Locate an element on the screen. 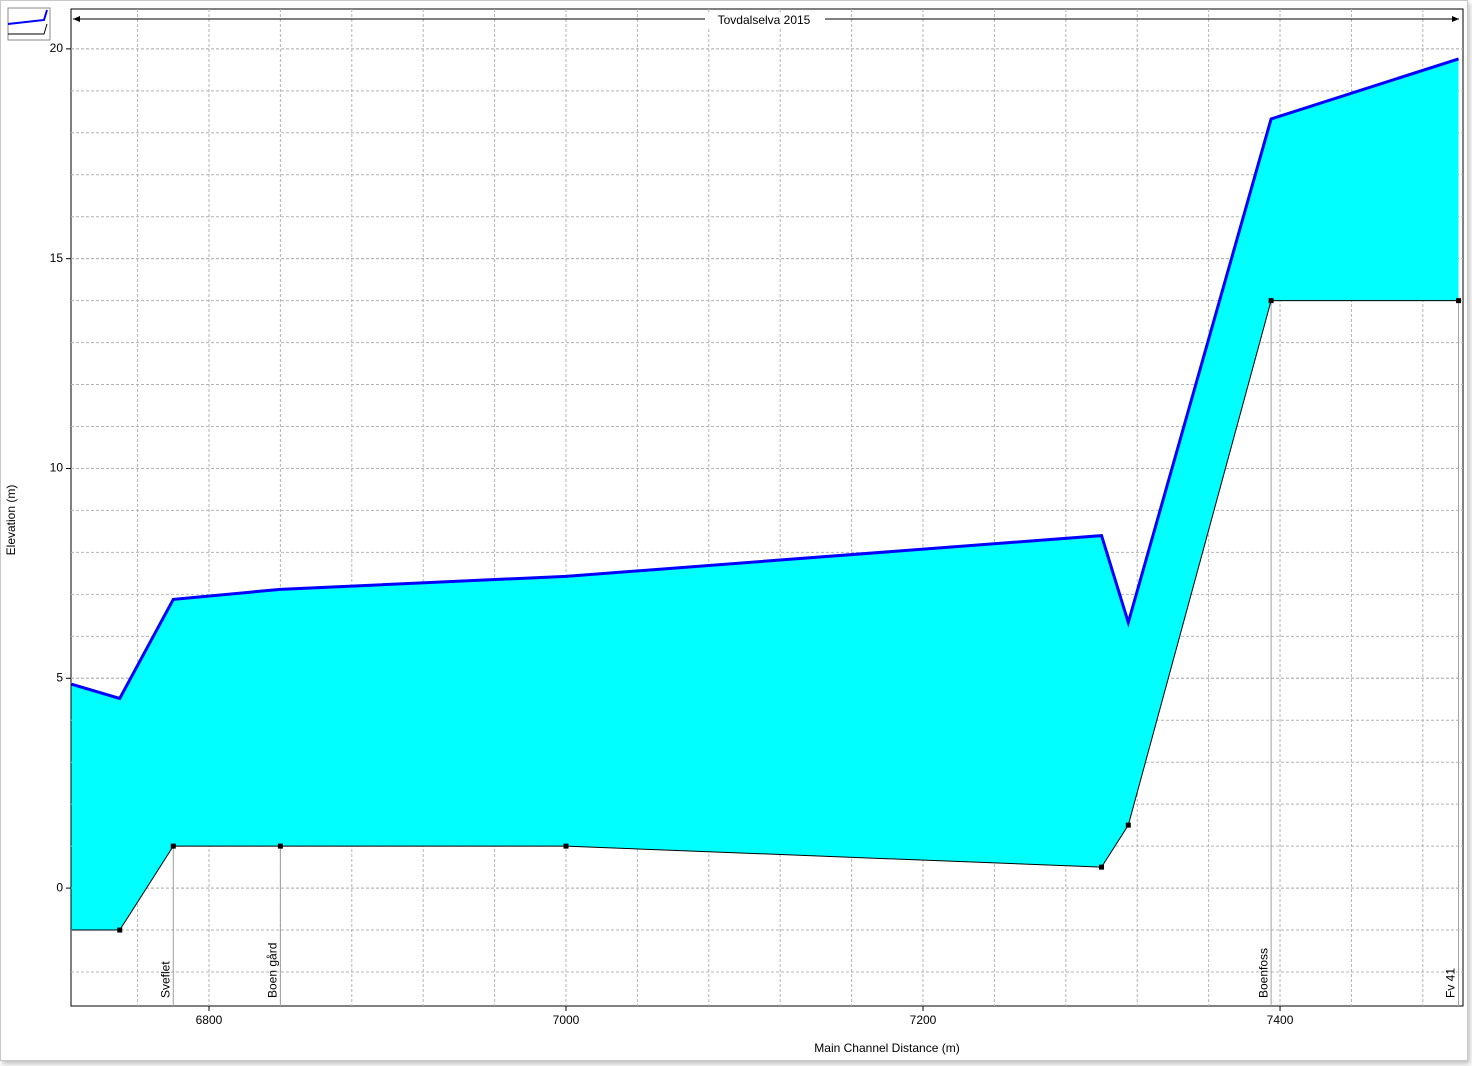 The width and height of the screenshot is (1472, 1066). title-bg is located at coordinates (765, 20).